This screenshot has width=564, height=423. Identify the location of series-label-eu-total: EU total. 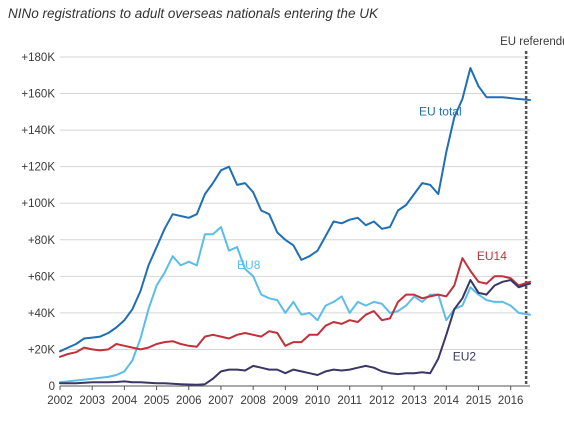
(440, 111).